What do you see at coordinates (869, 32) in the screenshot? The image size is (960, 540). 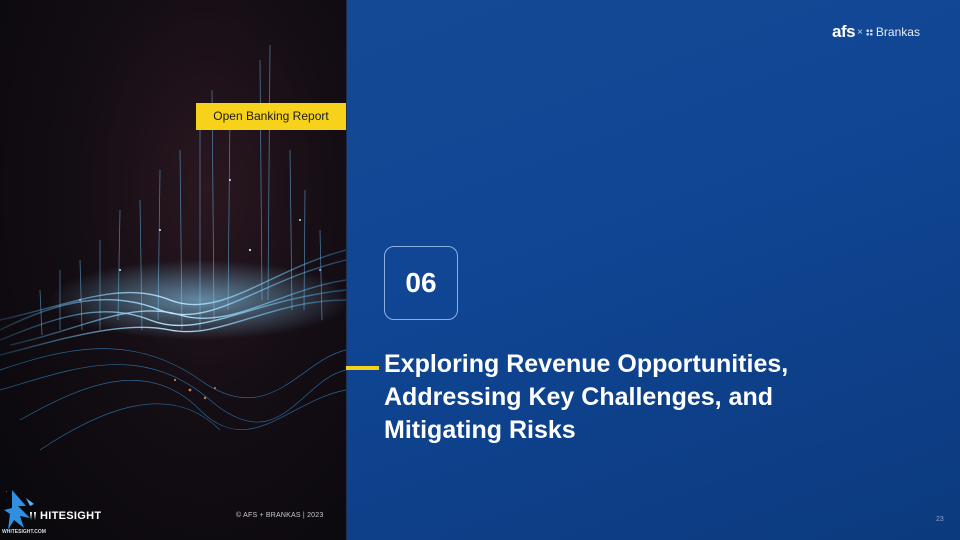 I see `brankas-icon` at bounding box center [869, 32].